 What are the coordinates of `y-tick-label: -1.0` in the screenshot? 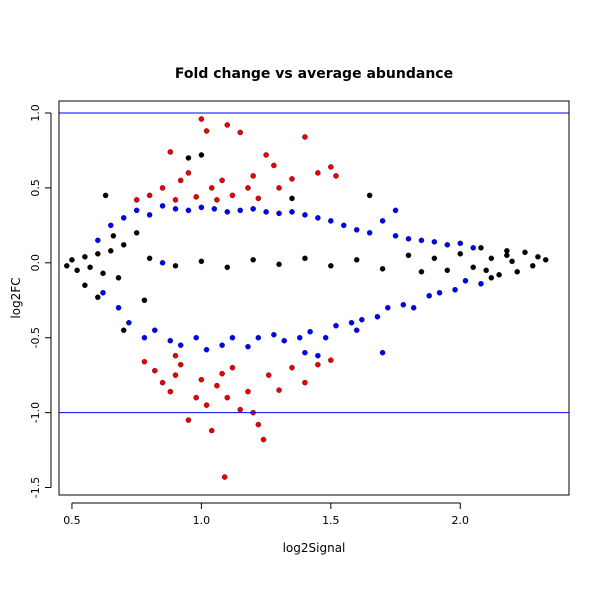 It's located at (35, 412).